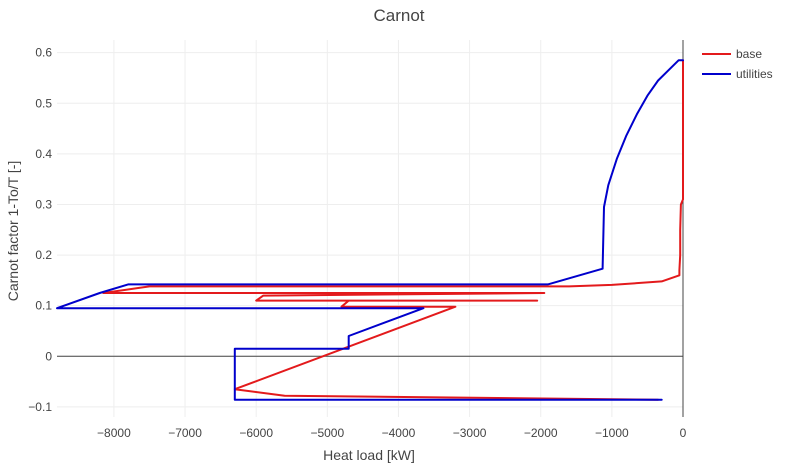 The width and height of the screenshot is (798, 463). I want to click on y-tick-label: 0, so click(48, 356).